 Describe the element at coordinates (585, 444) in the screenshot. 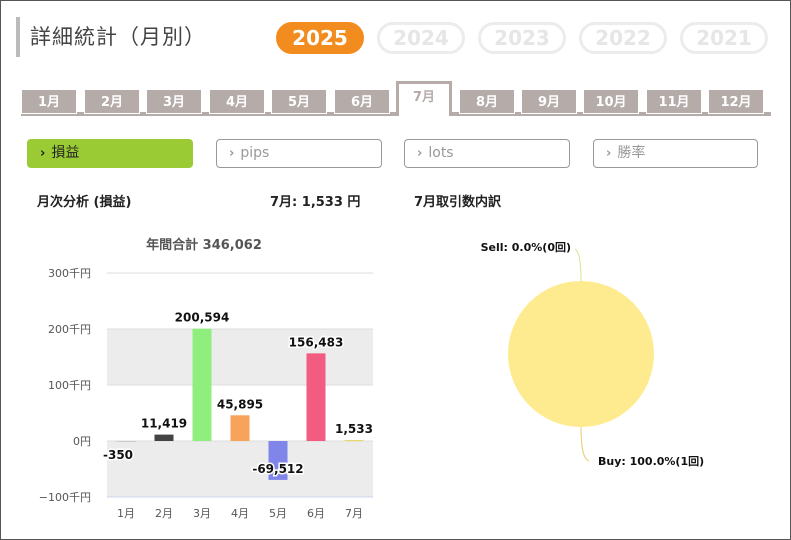

I see `pie-connector-buy` at that location.